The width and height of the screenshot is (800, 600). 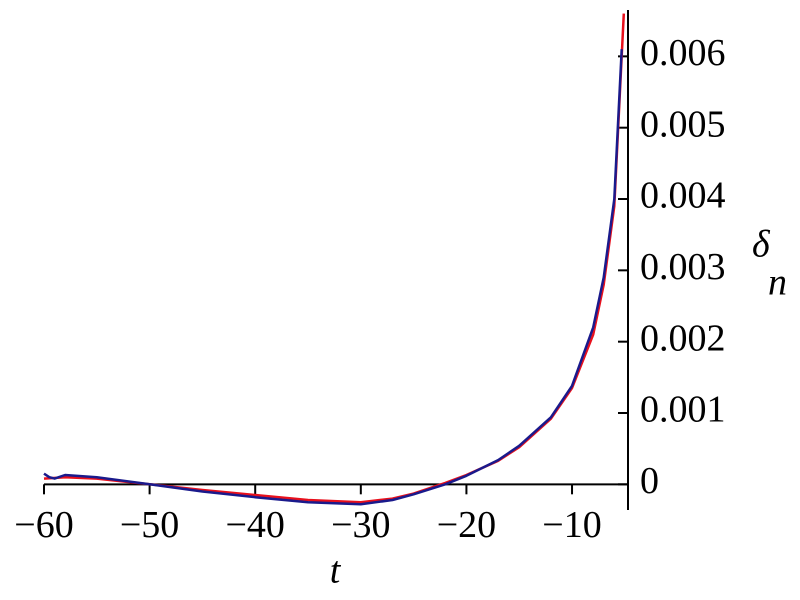 I want to click on y-tick-label: 0.004, so click(x=683, y=196).